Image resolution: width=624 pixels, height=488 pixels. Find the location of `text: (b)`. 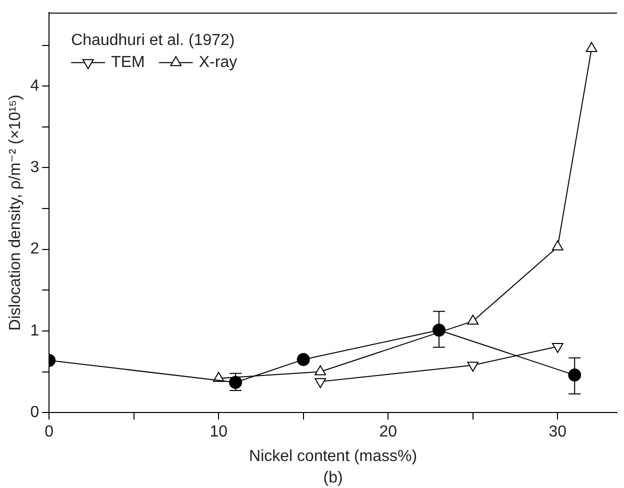

text: (b) is located at coordinates (333, 477).